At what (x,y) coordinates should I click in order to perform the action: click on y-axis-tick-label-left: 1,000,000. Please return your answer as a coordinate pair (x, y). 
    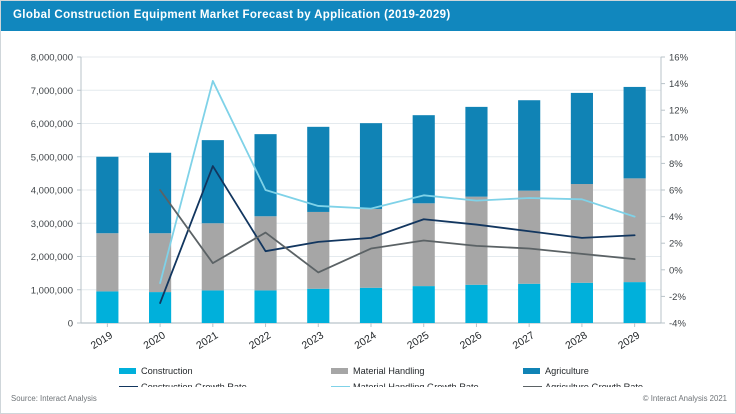
    Looking at the image, I should click on (52, 290).